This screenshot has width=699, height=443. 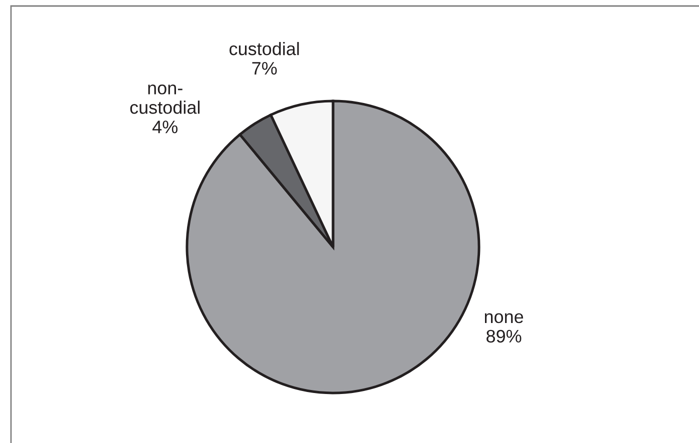 What do you see at coordinates (504, 336) in the screenshot?
I see `data-label: 89%` at bounding box center [504, 336].